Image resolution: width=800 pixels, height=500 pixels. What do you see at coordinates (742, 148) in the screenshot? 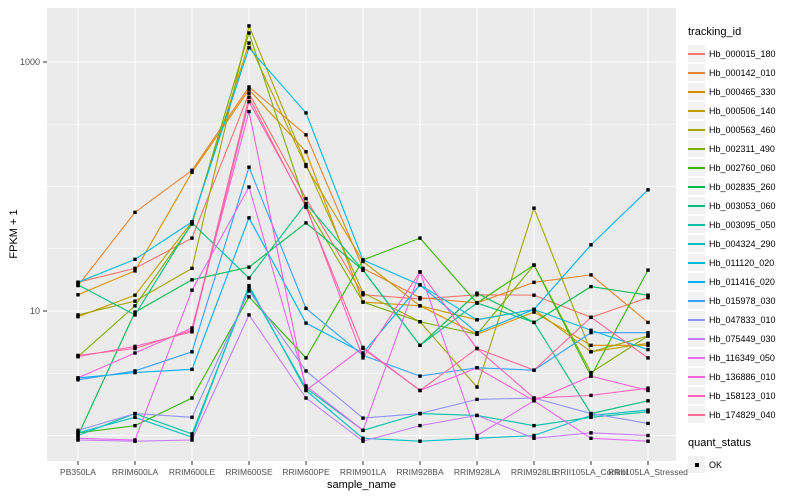
I see `legend-item-label: Hb_002311_490` at bounding box center [742, 148].